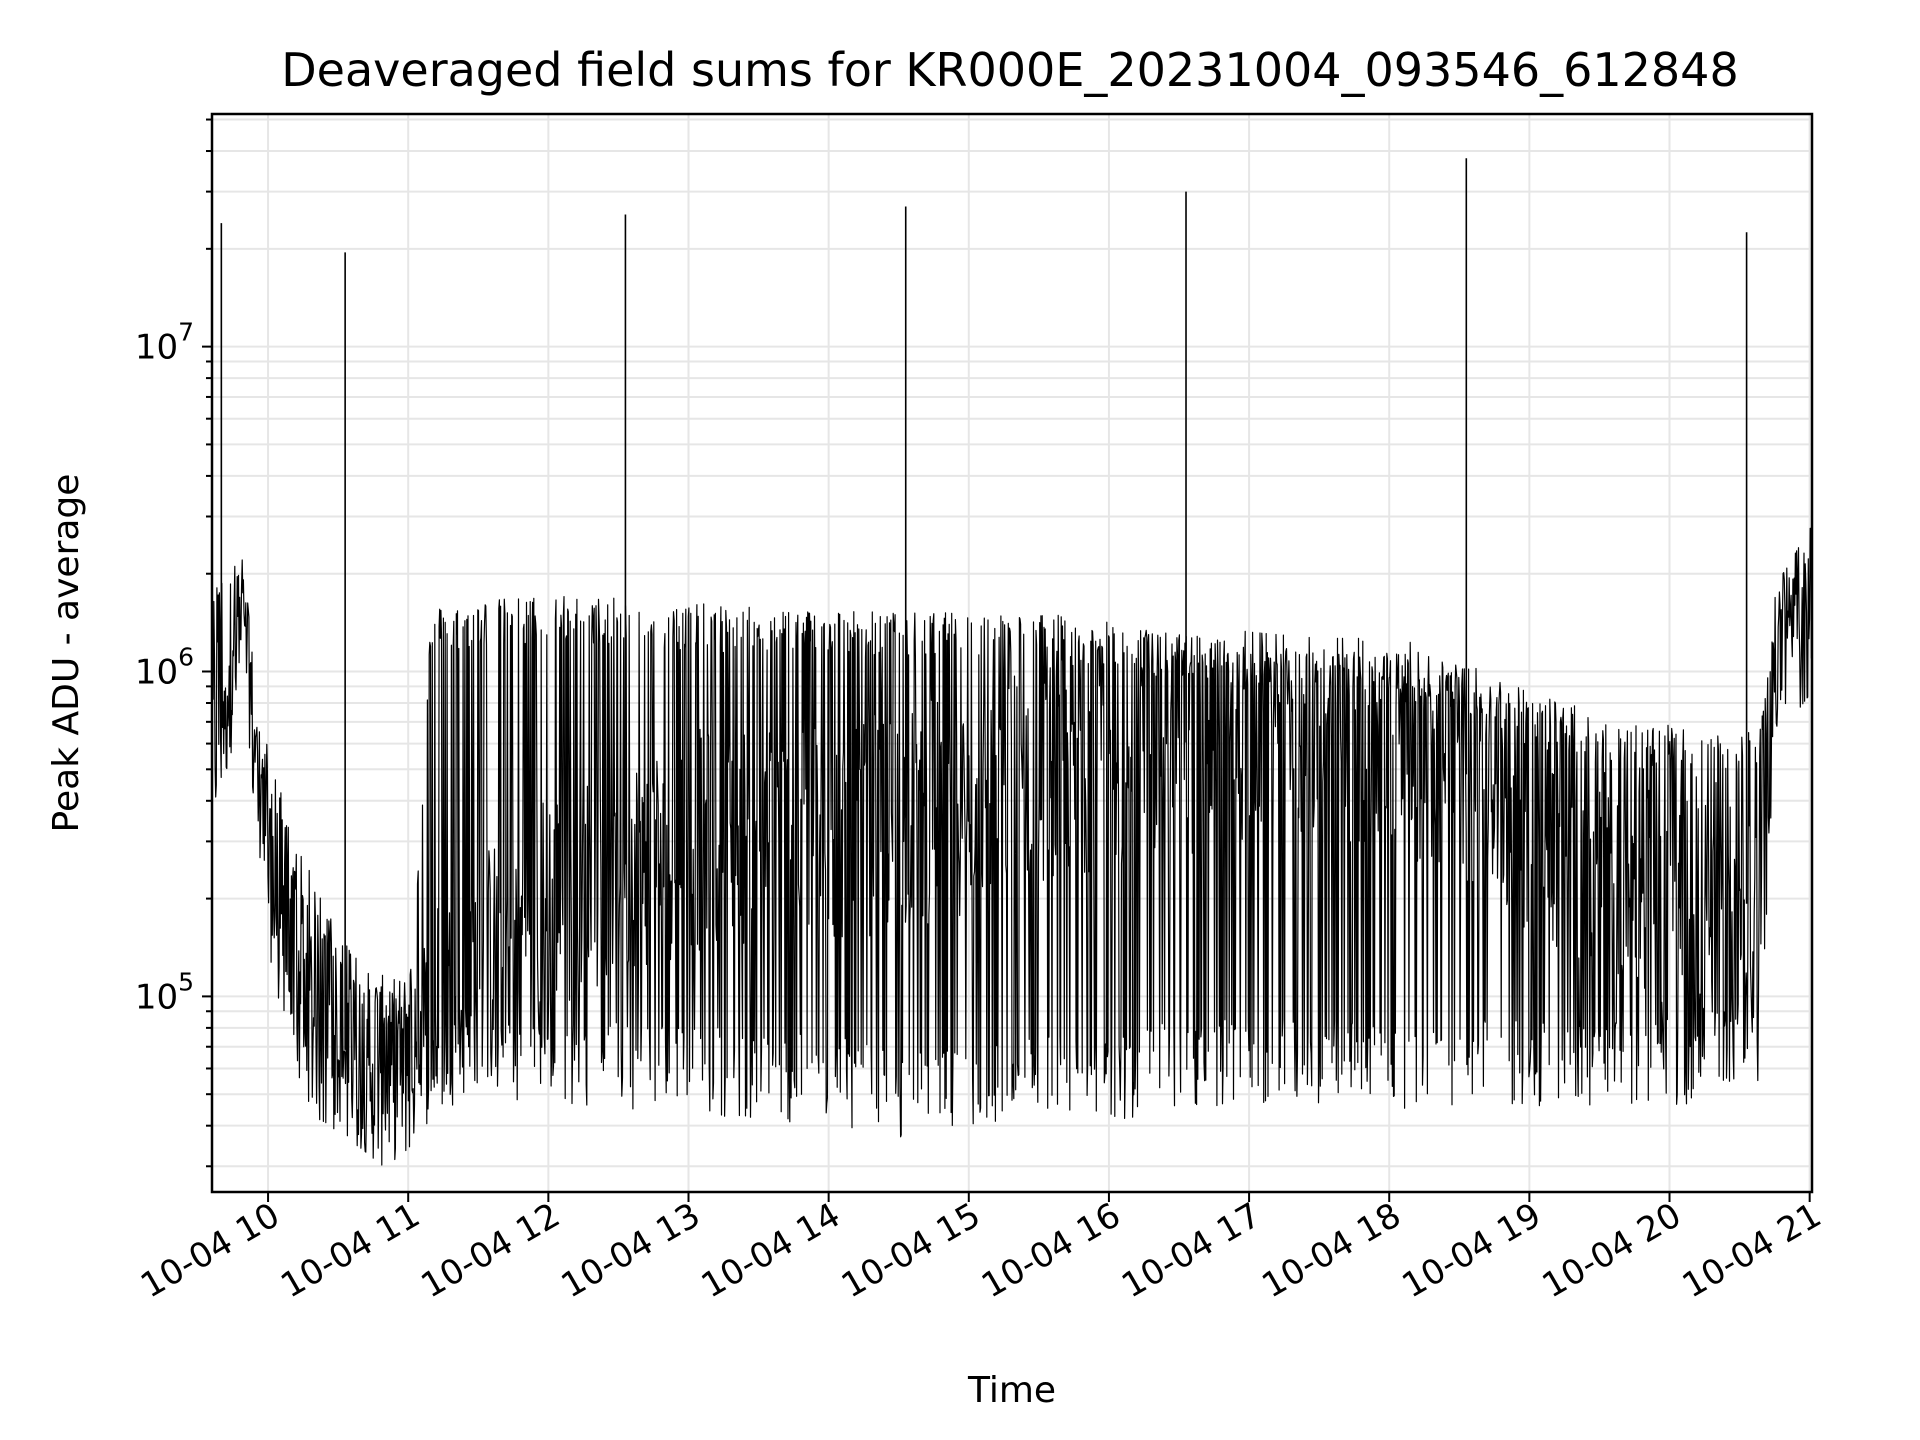  What do you see at coordinates (66, 653) in the screenshot?
I see `y-axis-label: Peak ADU - average` at bounding box center [66, 653].